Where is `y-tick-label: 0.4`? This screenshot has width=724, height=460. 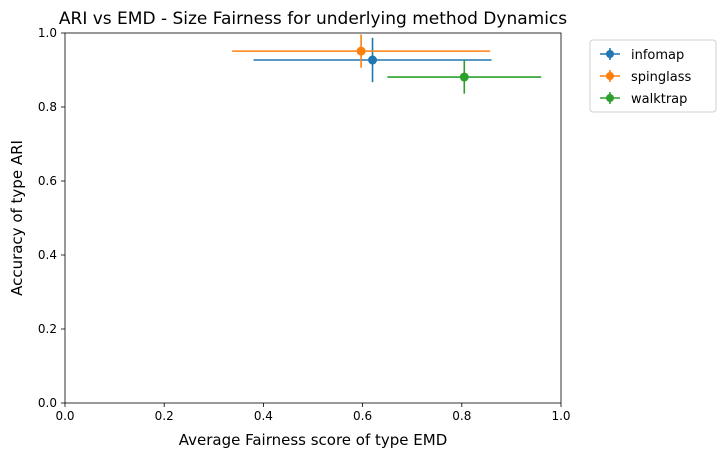
y-tick-label: 0.4 is located at coordinates (47, 255).